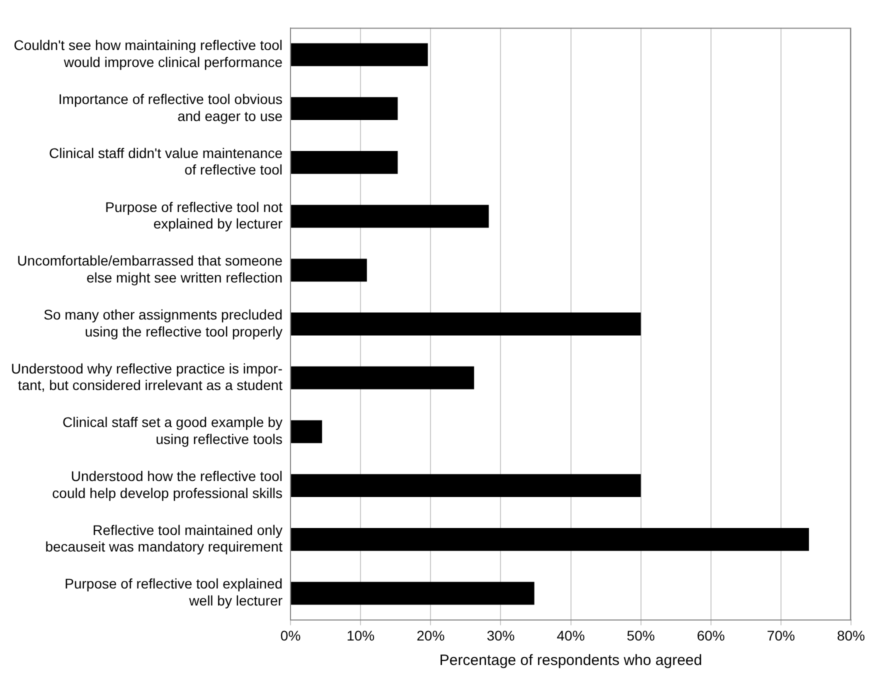 This screenshot has height=682, width=876. What do you see at coordinates (780, 635) in the screenshot?
I see `x-tick-label: 70%` at bounding box center [780, 635].